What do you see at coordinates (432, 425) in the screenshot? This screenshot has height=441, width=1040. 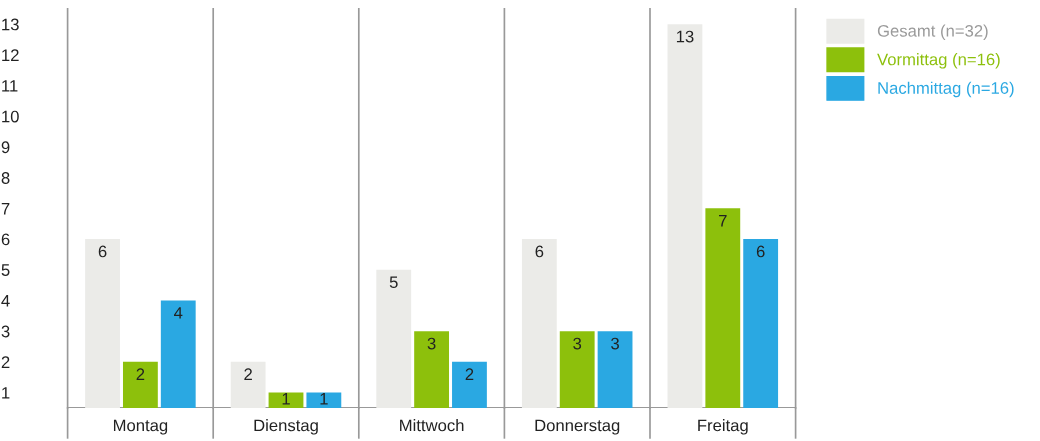 I see `x-tick-label: Mittwoch` at bounding box center [432, 425].